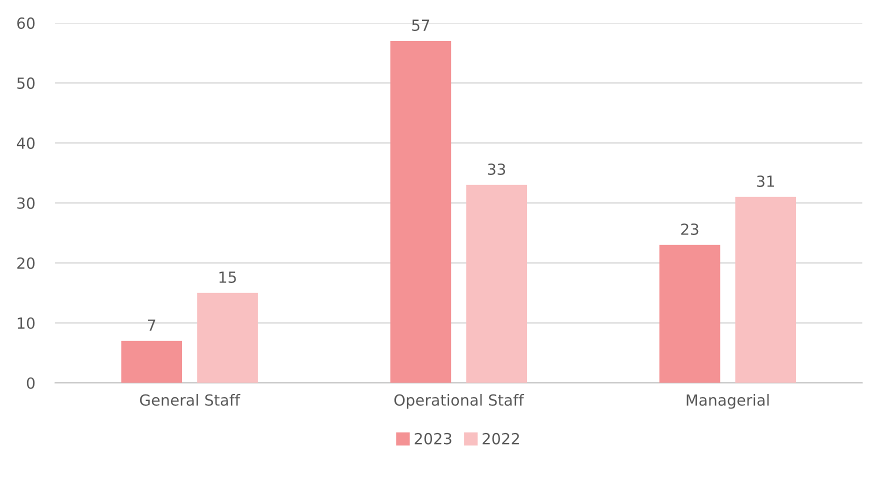  I want to click on x-tick-label: Managerial, so click(727, 401).